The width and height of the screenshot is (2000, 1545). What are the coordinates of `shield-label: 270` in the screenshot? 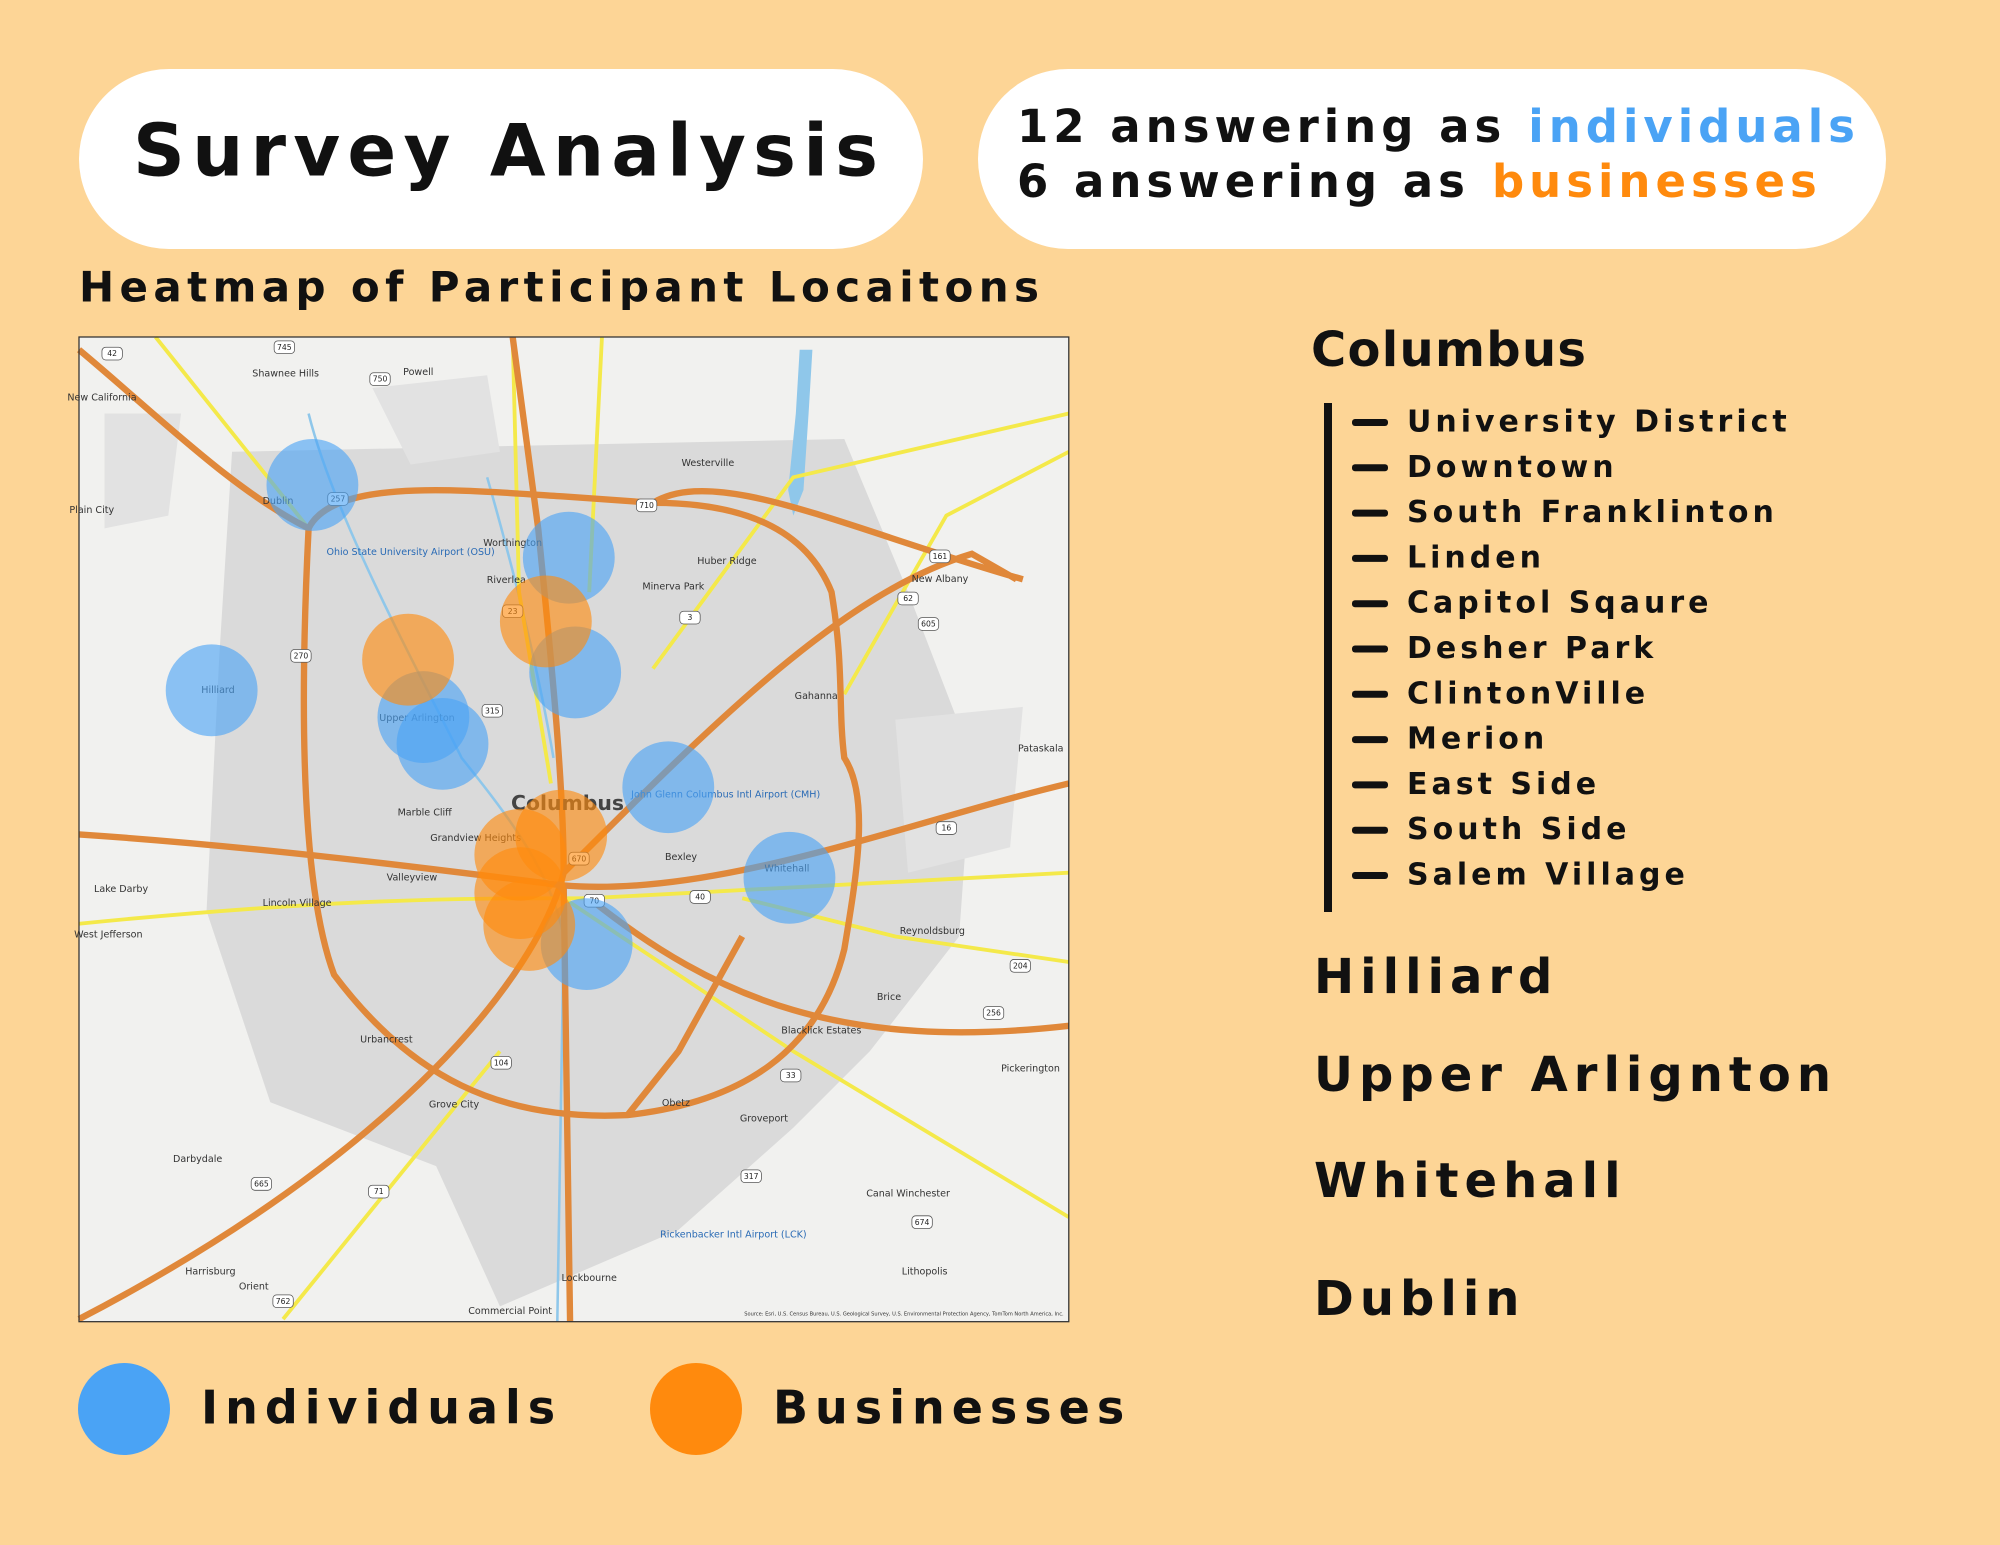 It's located at (301, 656).